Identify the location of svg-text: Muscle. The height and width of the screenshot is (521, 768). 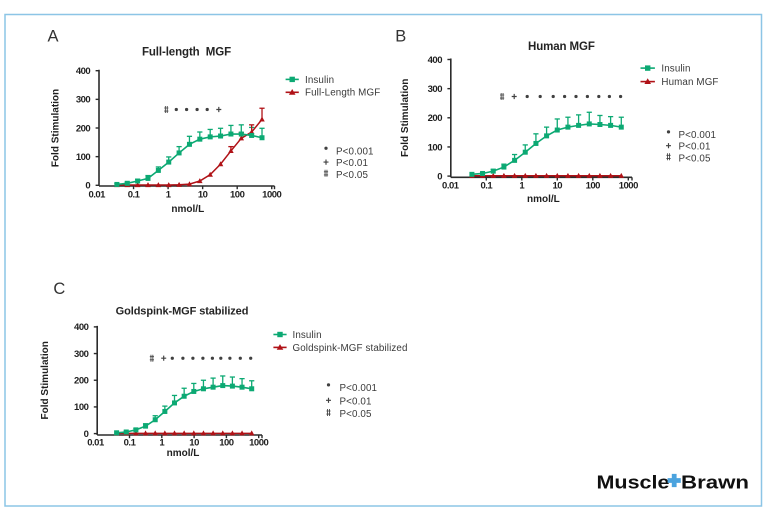
(633, 483).